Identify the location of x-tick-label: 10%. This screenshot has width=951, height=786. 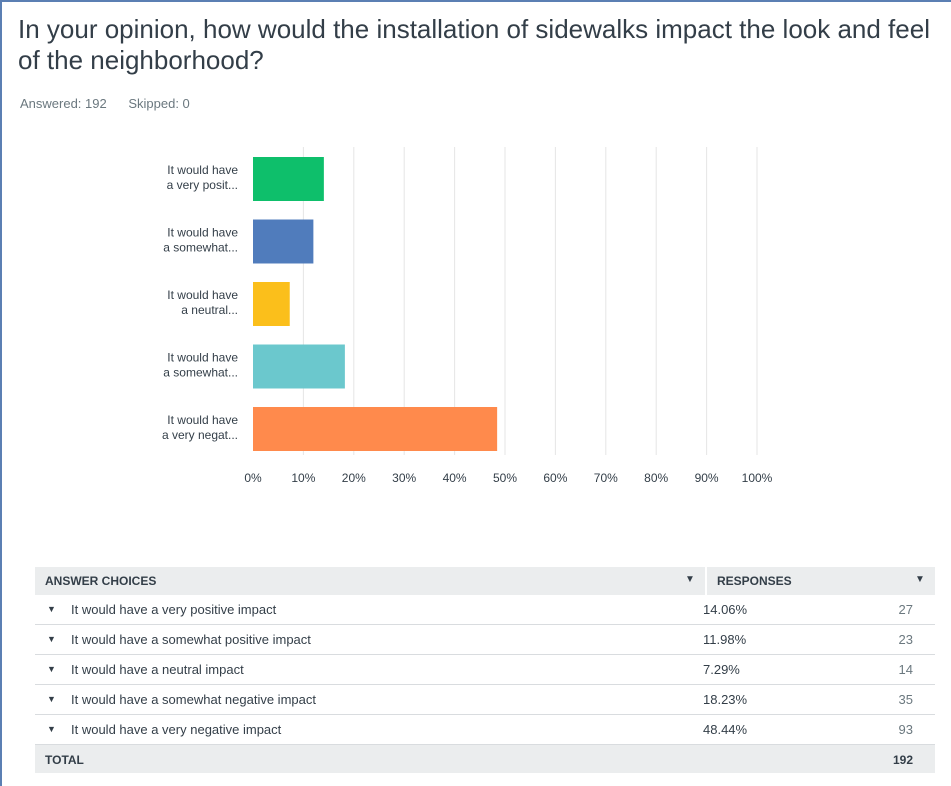
(303, 478).